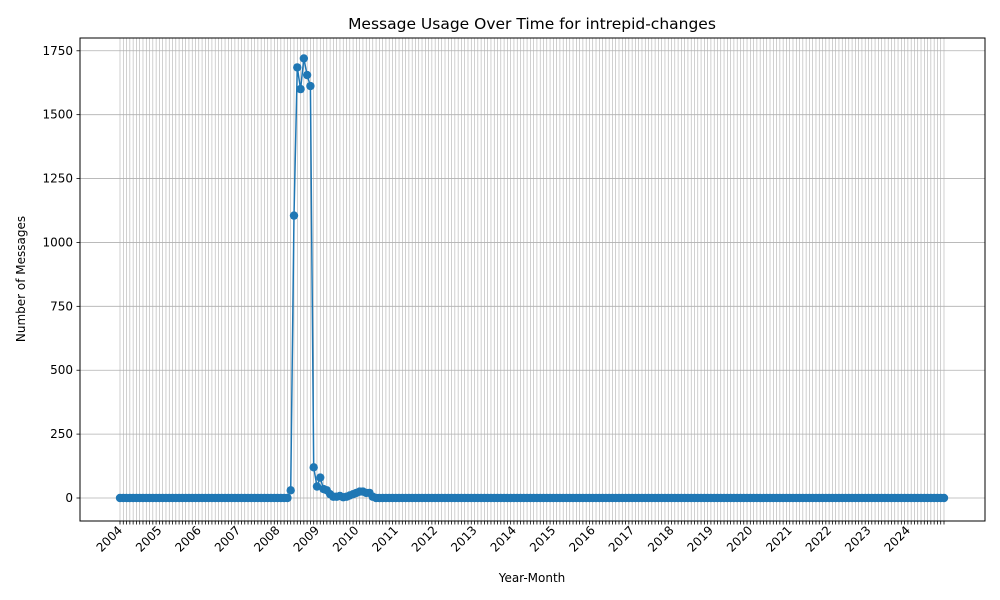  Describe the element at coordinates (61, 274) in the screenshot. I see `y-axis: 0 250 500 750 1000 1250 1500 1750` at that location.